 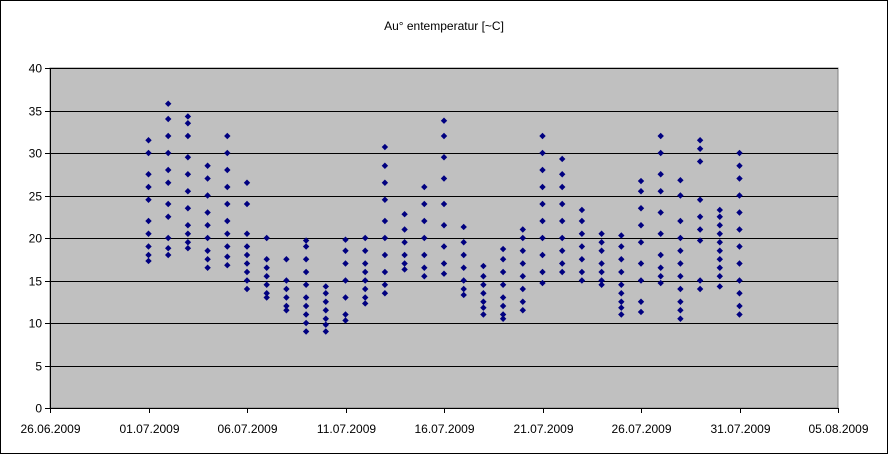 What do you see at coordinates (444, 429) in the screenshot?
I see `x-tick-label: 16.07.2009` at bounding box center [444, 429].